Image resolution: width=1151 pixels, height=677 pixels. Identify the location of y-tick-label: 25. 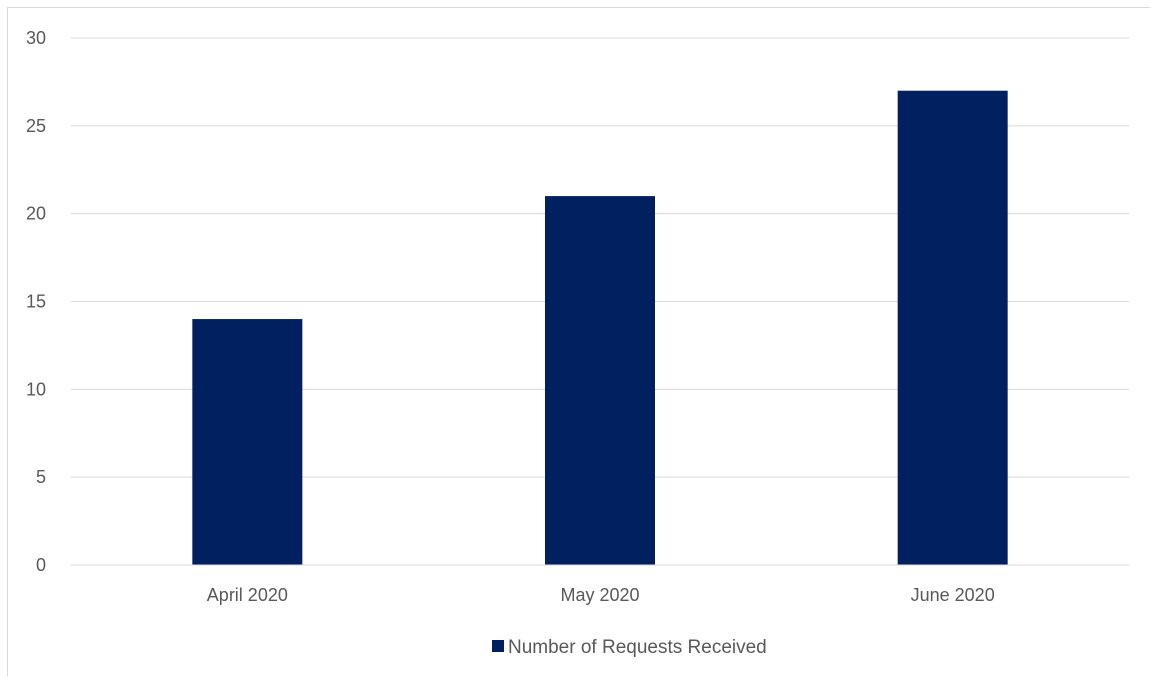
(36, 126).